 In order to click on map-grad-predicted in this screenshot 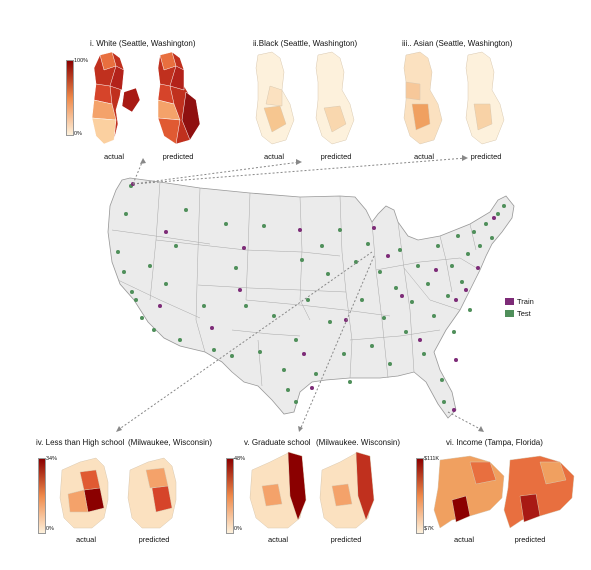, I will do `click(347, 490)`.